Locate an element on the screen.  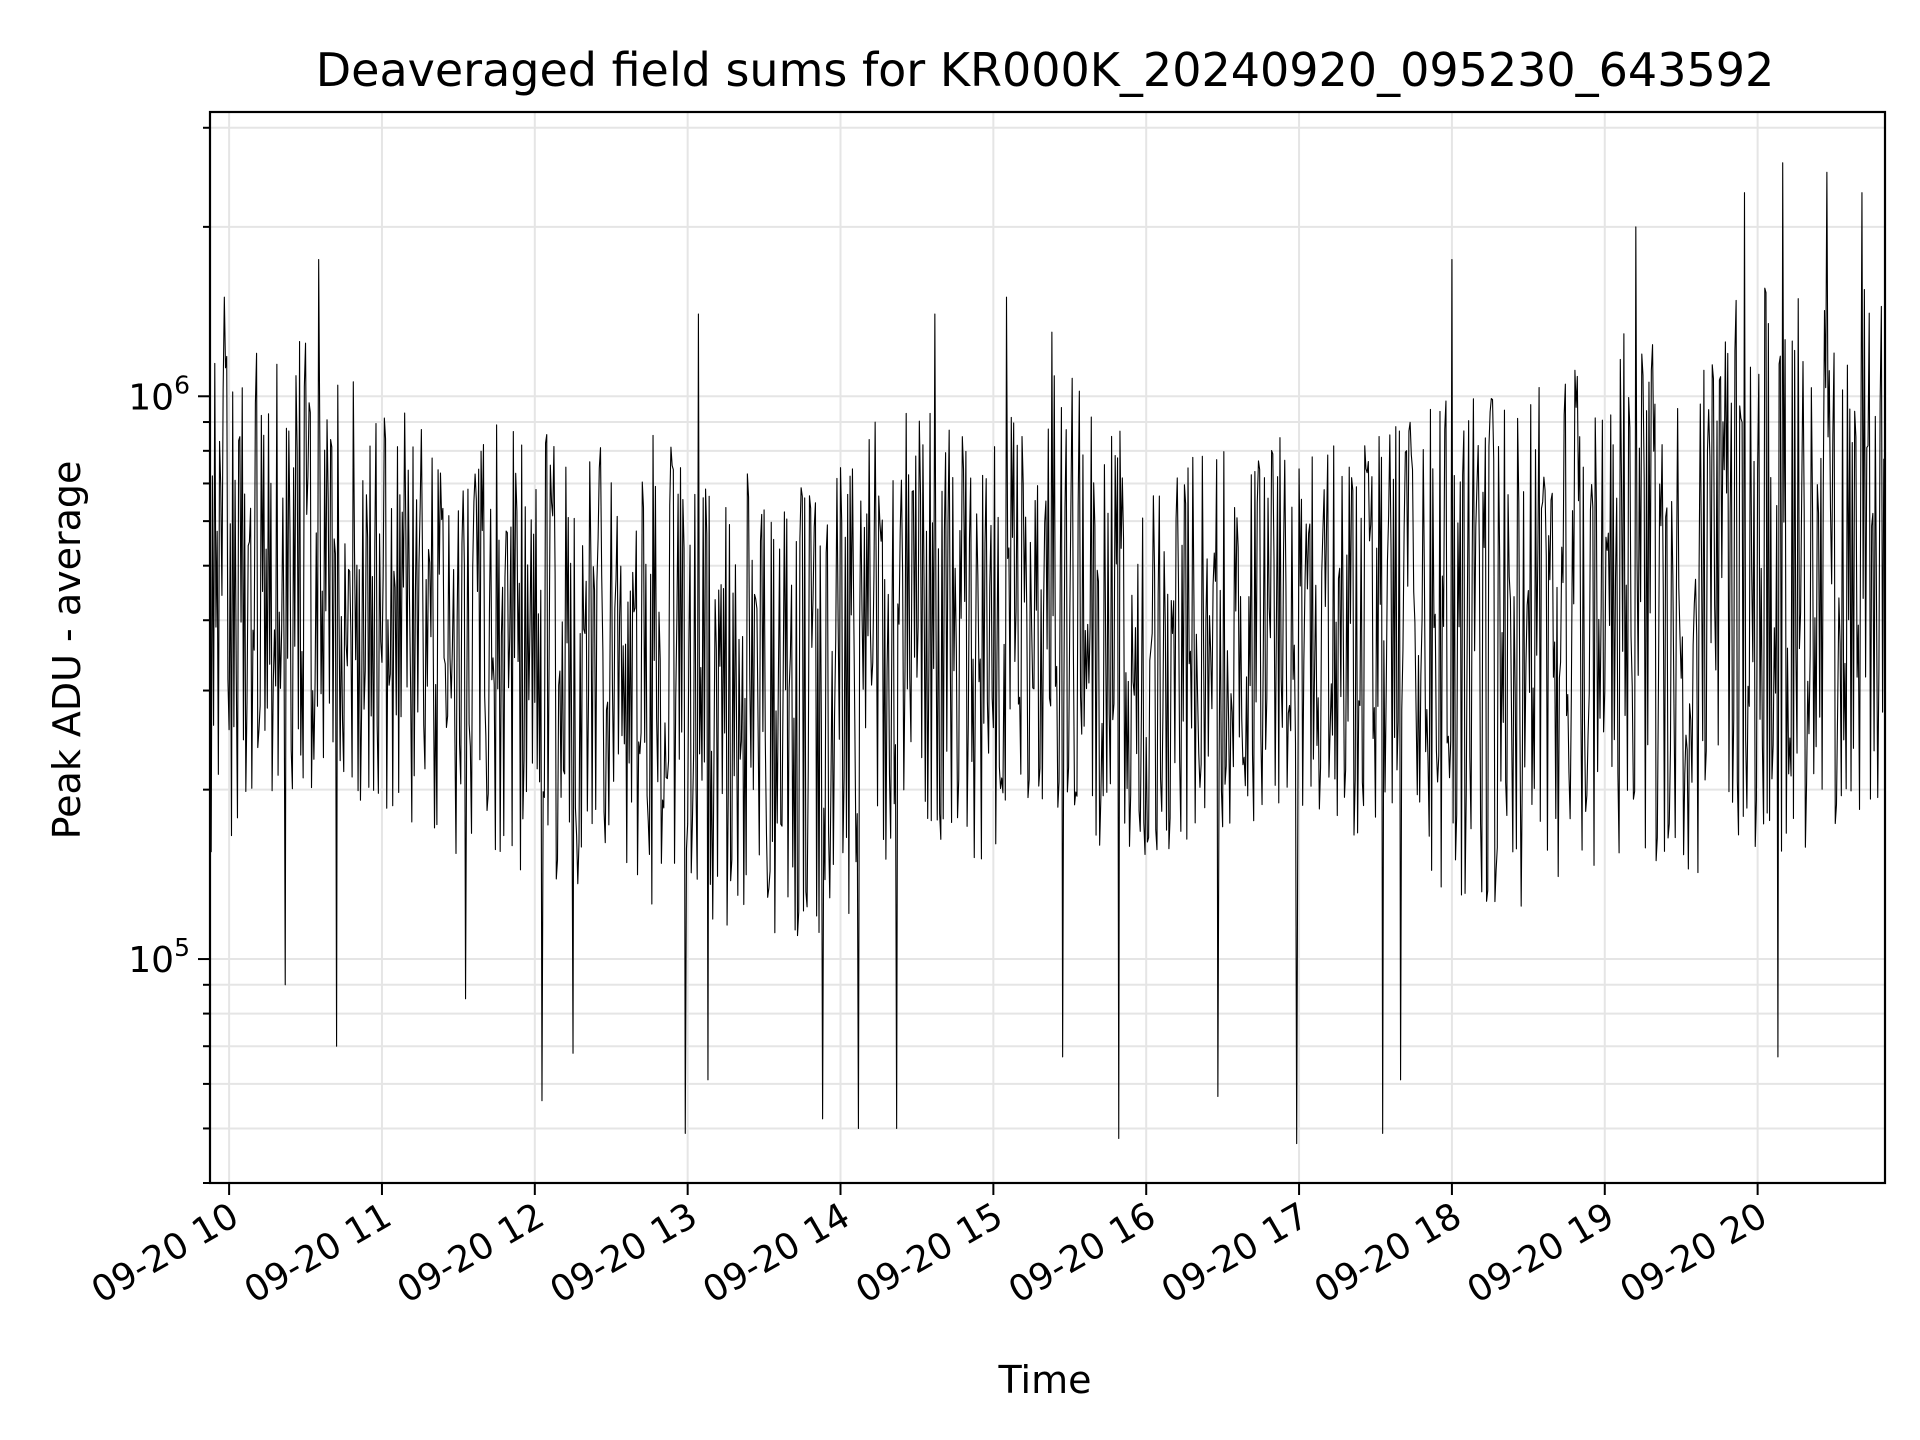
x-tick-label: 09-20 18 is located at coordinates (1388, 1253).